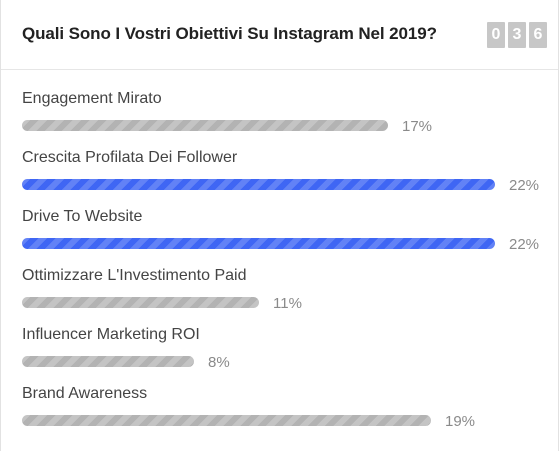 This screenshot has height=451, width=559. I want to click on vote-counter: 0 3 6, so click(517, 35).